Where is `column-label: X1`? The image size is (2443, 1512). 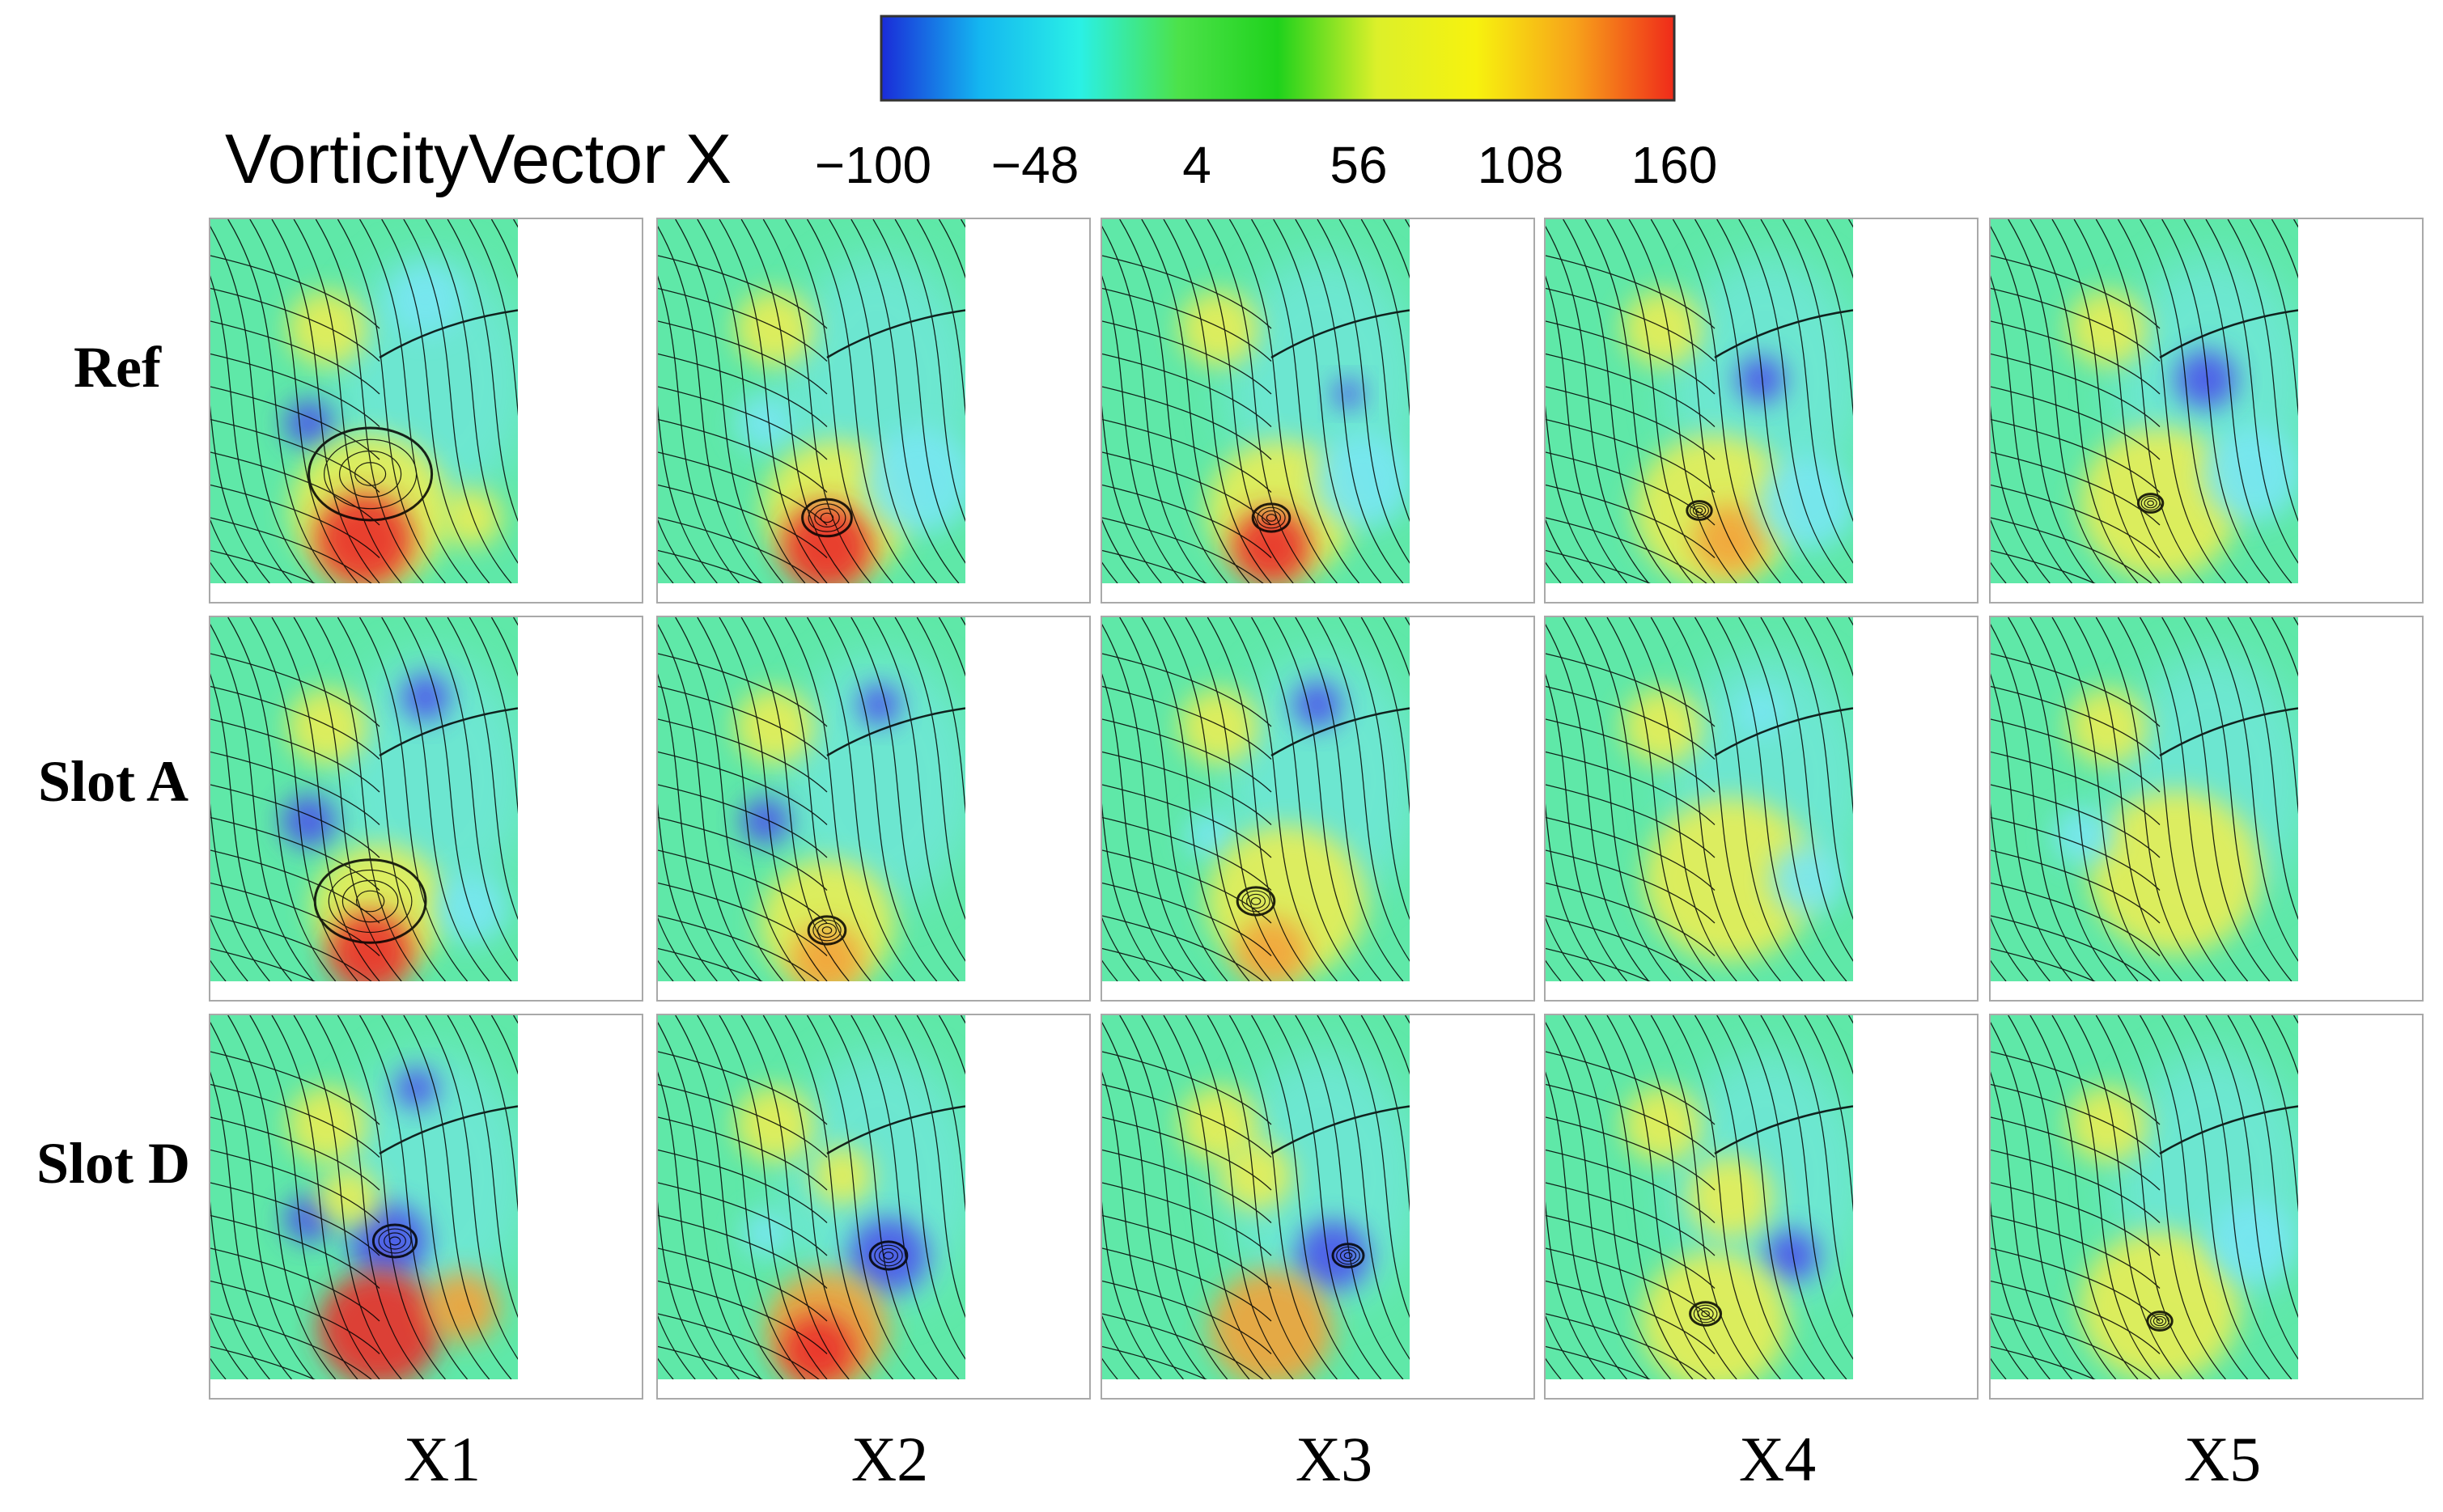 column-label: X1 is located at coordinates (442, 1459).